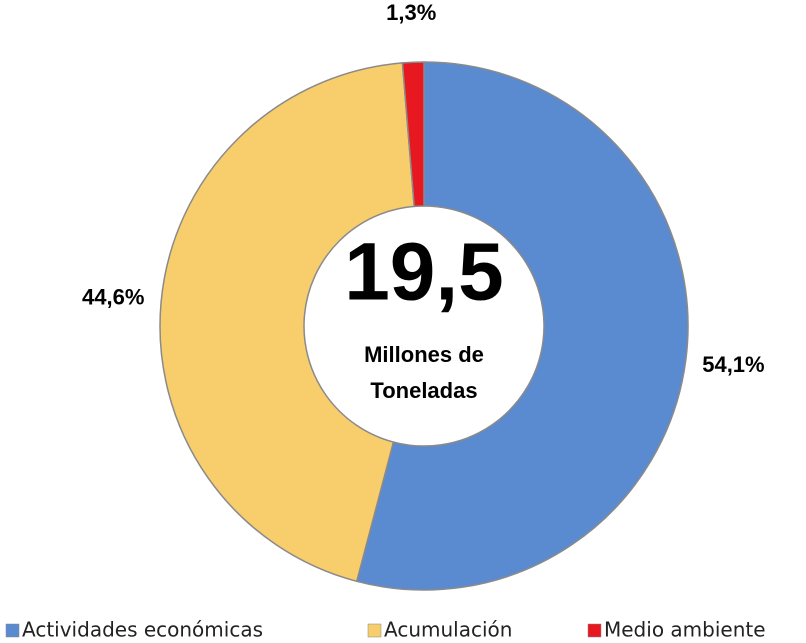 The height and width of the screenshot is (643, 806). Describe the element at coordinates (448, 630) in the screenshot. I see `legend-label: Acumulación` at that location.